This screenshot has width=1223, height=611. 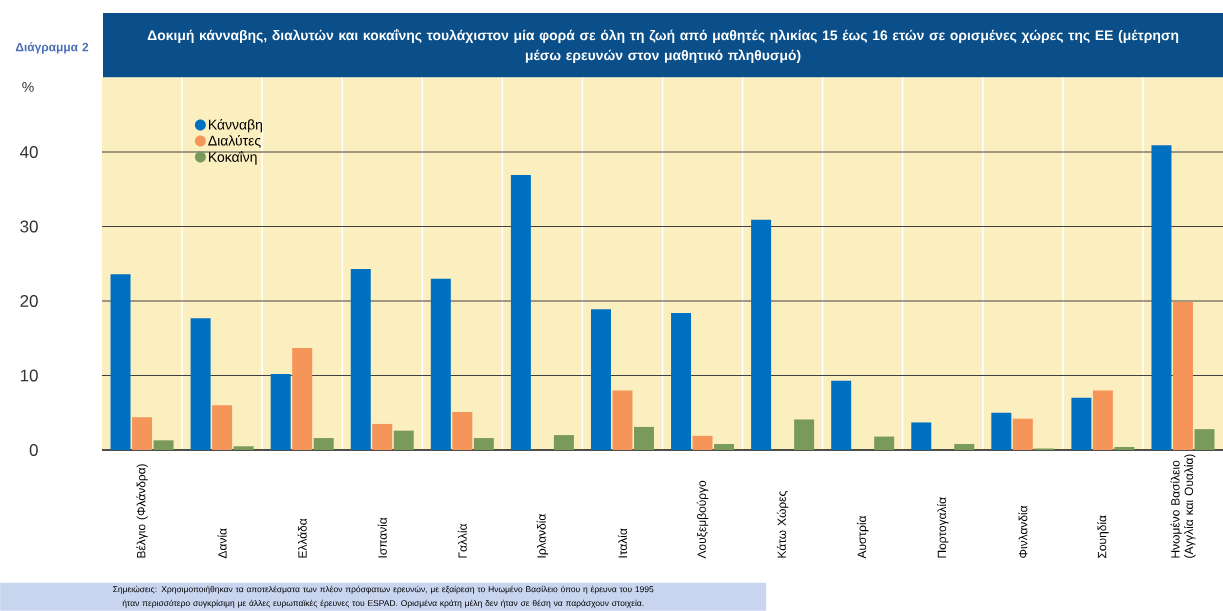 What do you see at coordinates (33, 450) in the screenshot?
I see `y-tick-label: 0` at bounding box center [33, 450].